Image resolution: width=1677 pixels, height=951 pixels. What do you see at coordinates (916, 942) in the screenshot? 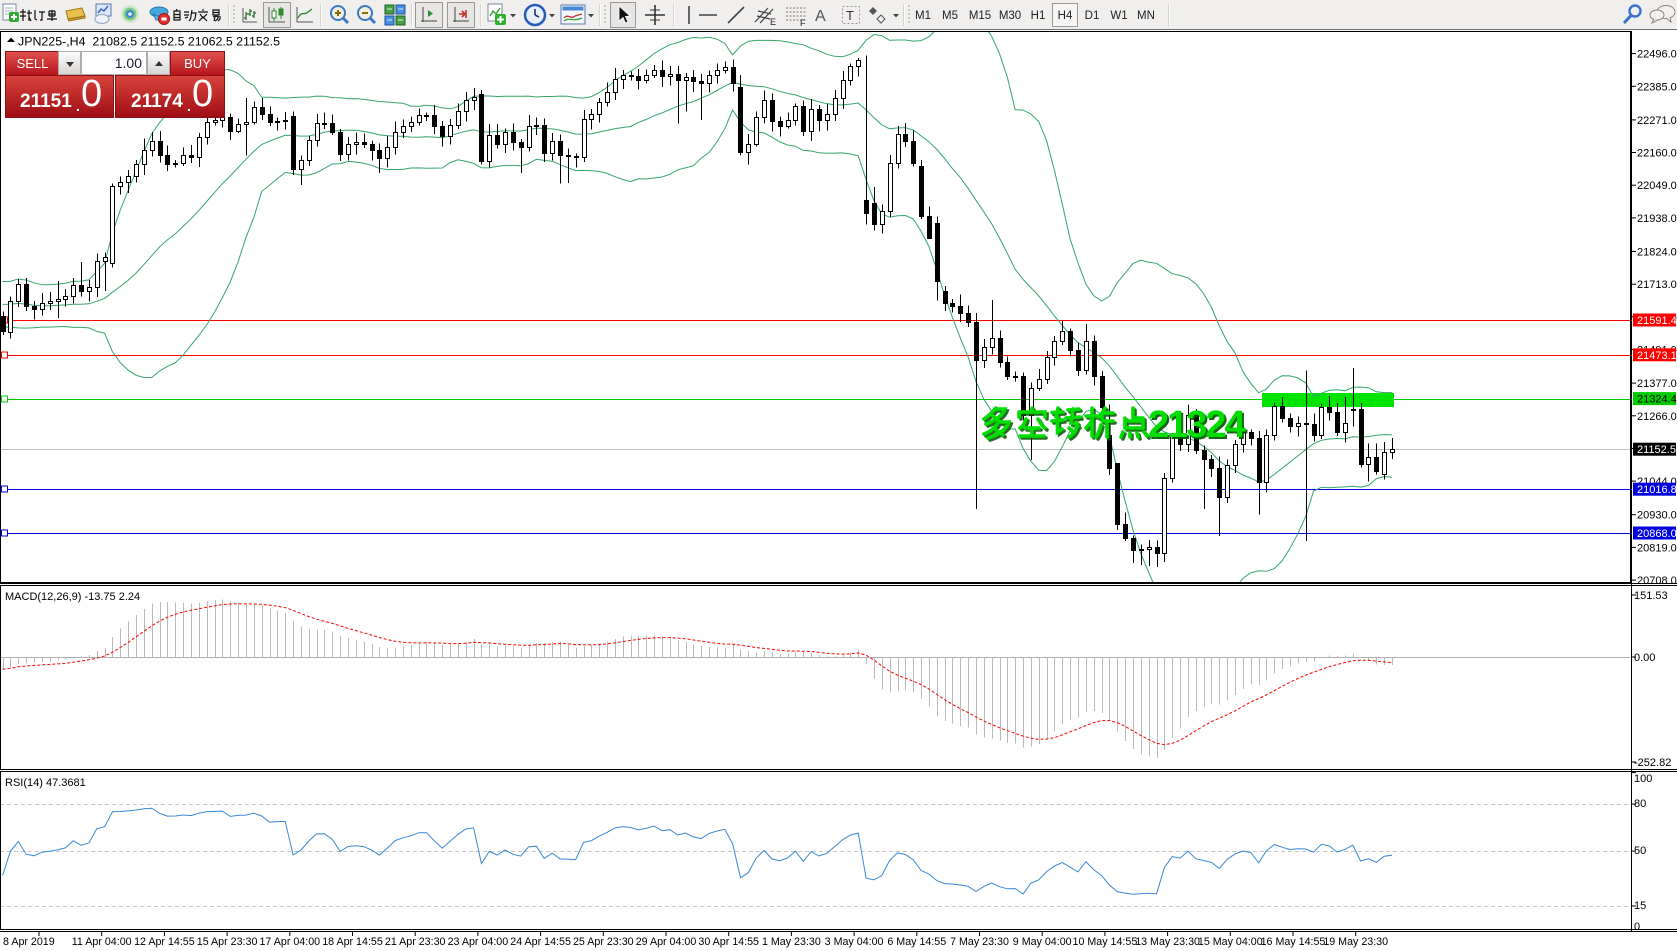
I see `svg-text: 6 May 14:55` at bounding box center [916, 942].